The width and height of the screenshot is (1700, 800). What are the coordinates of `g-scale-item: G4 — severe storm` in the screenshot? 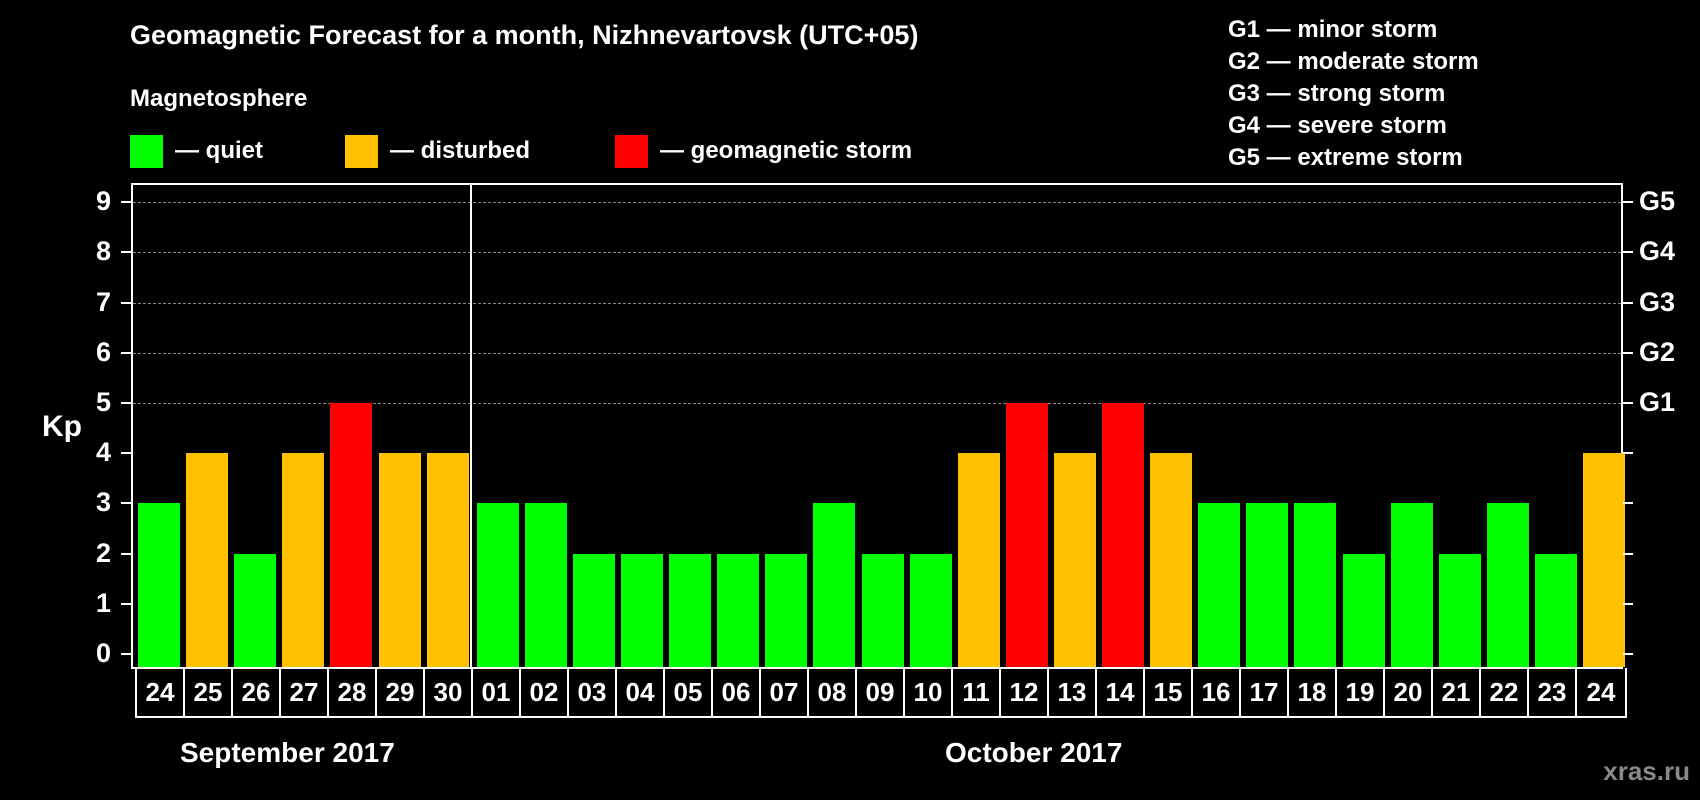 It's located at (1337, 125).